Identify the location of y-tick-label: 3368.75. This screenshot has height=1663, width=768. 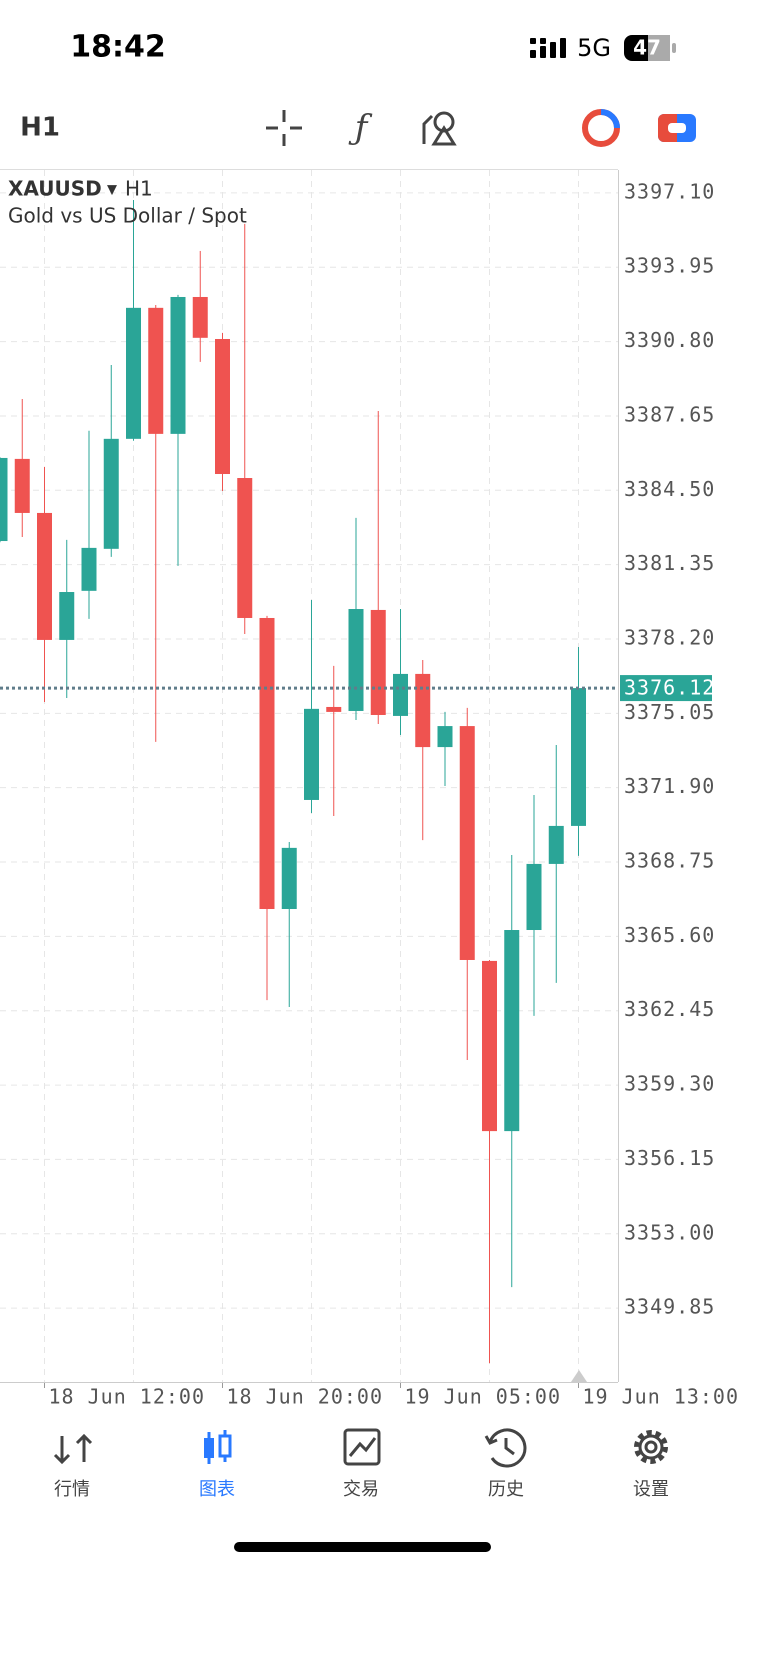
(669, 861).